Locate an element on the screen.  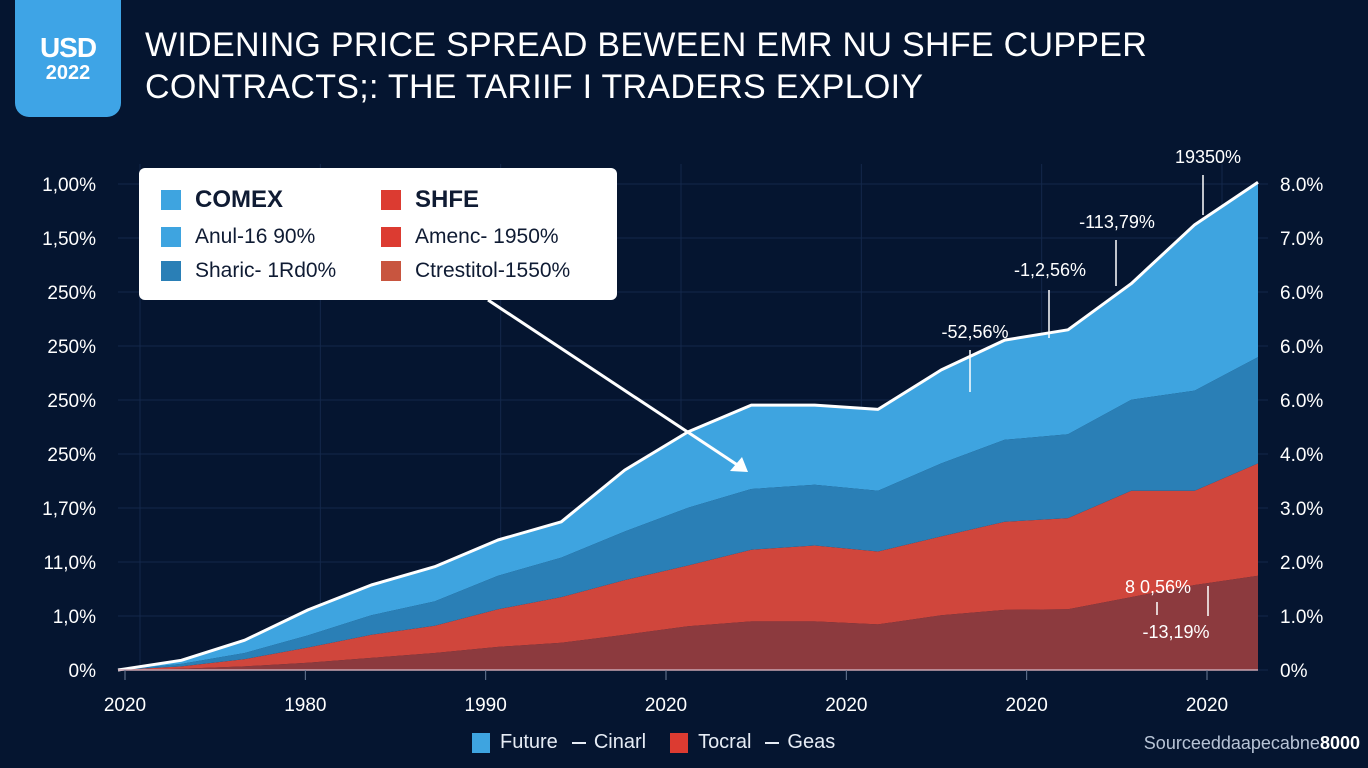
arrow-head-icon is located at coordinates (739, 464).